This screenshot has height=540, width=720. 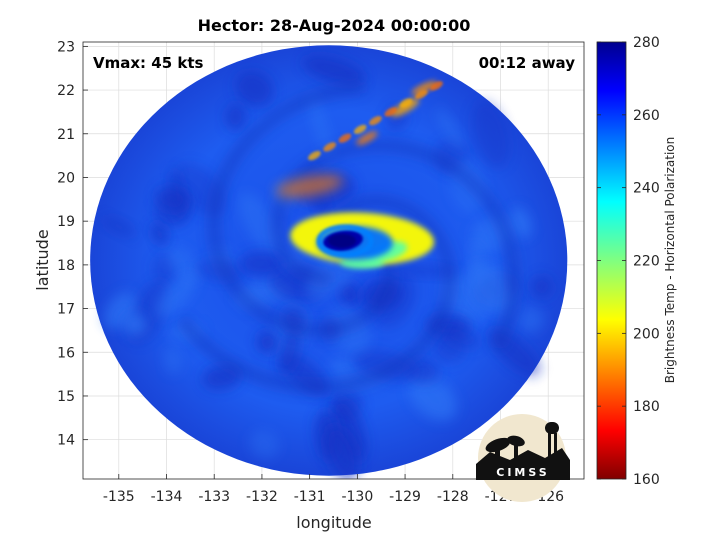 I want to click on colorbar-tick-label: 220, so click(x=646, y=262).